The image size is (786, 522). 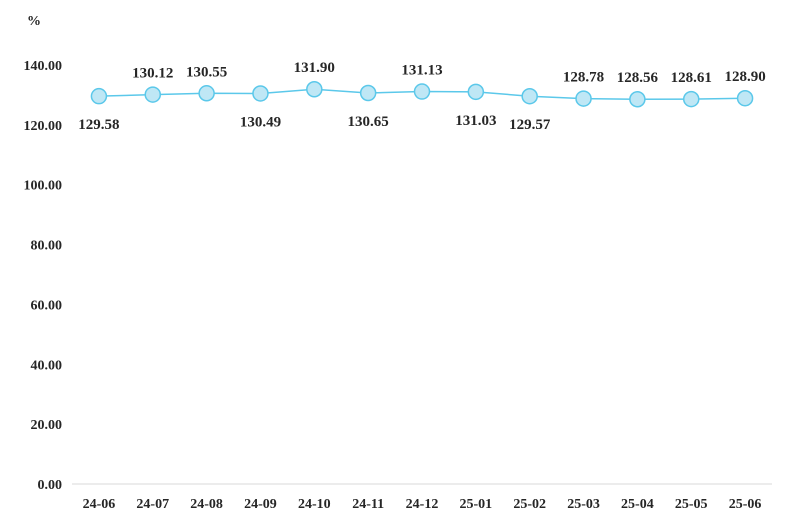 I want to click on x-tick-label: 24-08, so click(x=206, y=504).